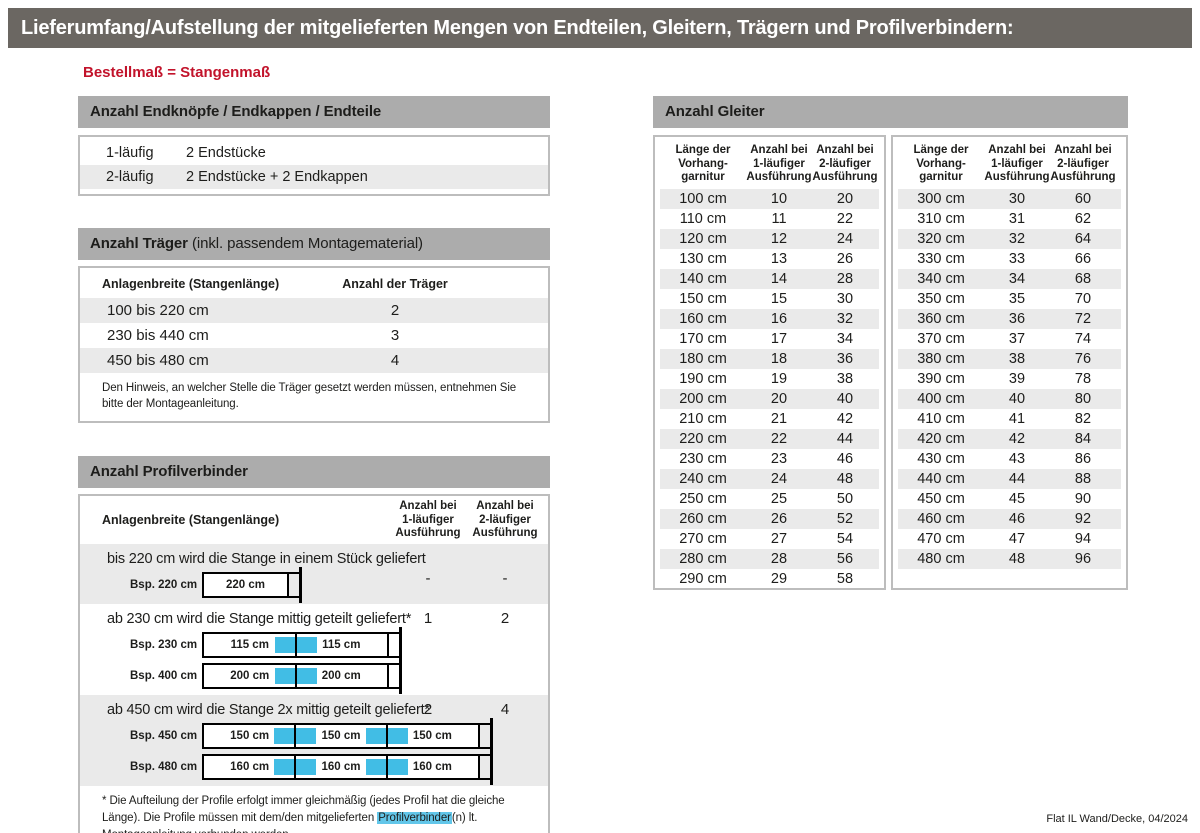  What do you see at coordinates (314, 736) in the screenshot?
I see `rod-diagram: Bsp. 450 cm 150 cm 150 cm 150 cm` at bounding box center [314, 736].